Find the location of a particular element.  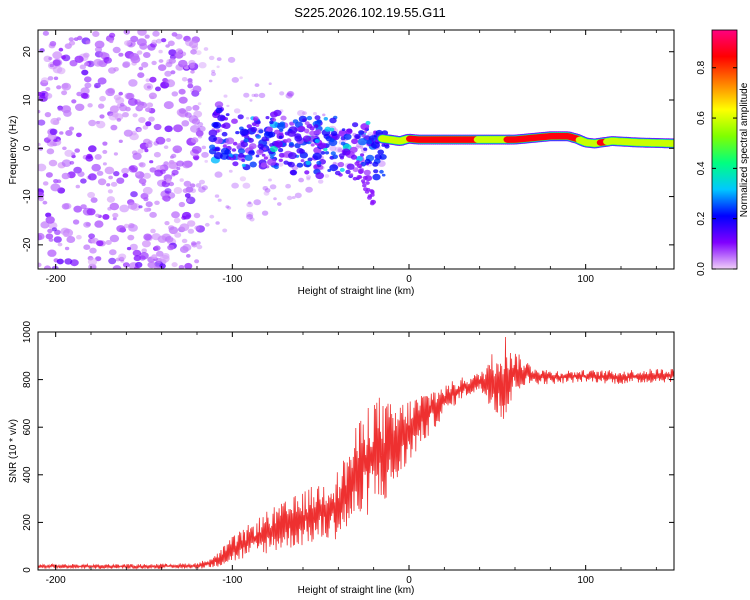

colorbar-label: Normalized spectral amplitude is located at coordinates (744, 149).